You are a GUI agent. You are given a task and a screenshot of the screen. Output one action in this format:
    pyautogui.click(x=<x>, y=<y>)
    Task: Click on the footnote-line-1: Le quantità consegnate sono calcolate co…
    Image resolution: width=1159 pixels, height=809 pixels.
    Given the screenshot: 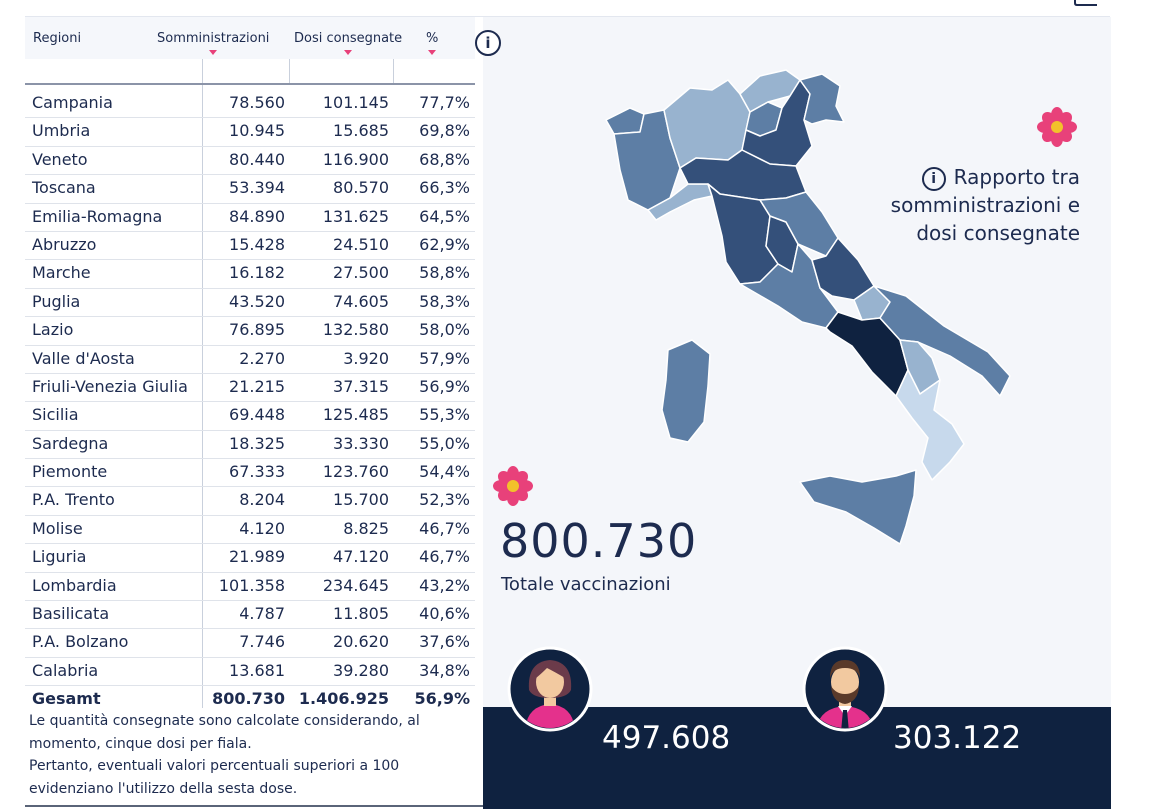 What is the action you would take?
    pyautogui.click(x=224, y=732)
    